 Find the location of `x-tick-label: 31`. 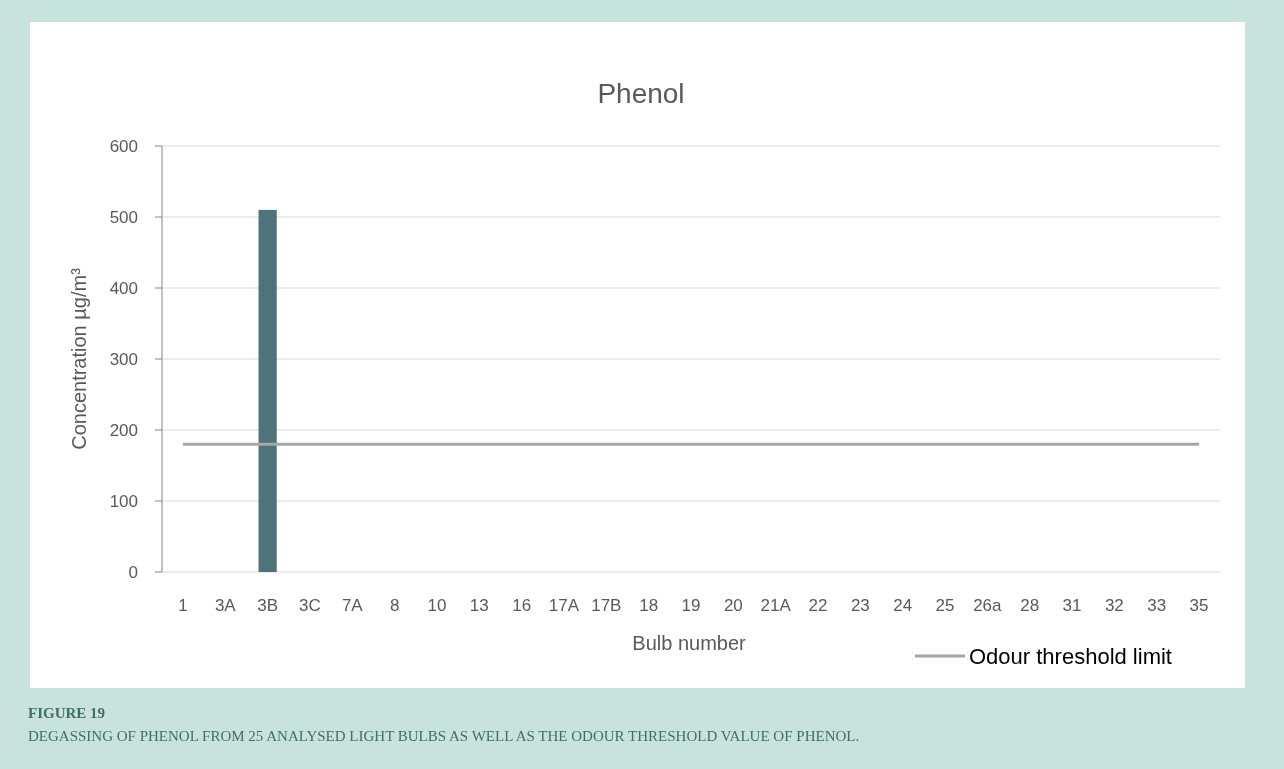

x-tick-label: 31 is located at coordinates (1072, 605).